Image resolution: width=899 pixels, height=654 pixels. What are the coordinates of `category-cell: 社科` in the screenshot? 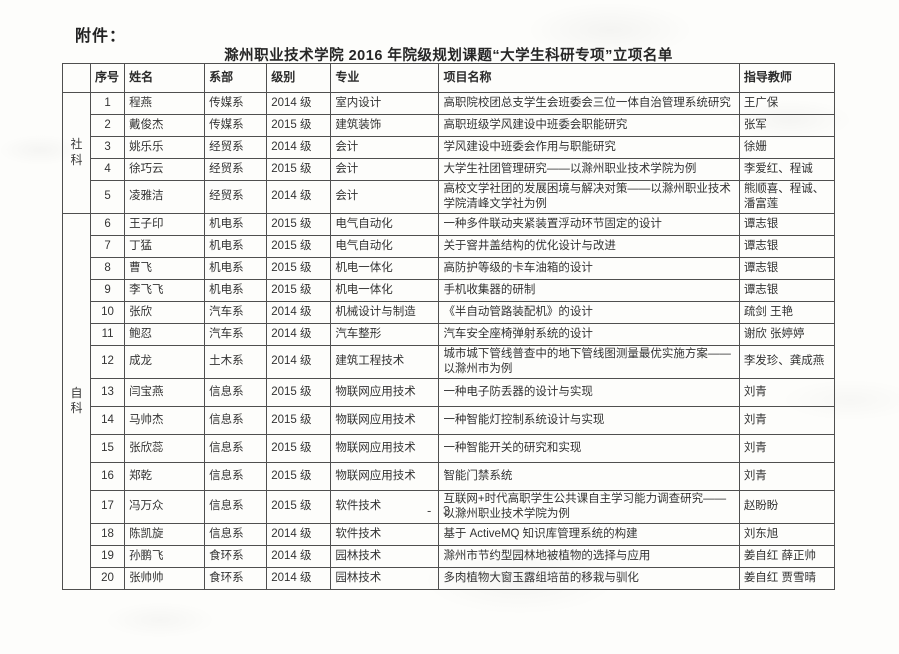 It's located at (76, 153).